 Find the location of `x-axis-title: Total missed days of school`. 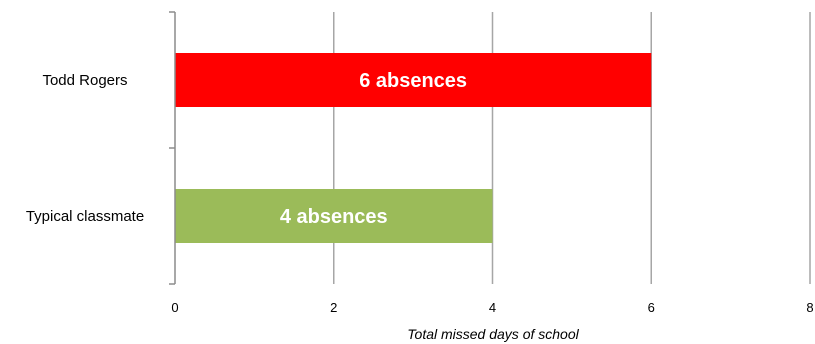

x-axis-title: Total missed days of school is located at coordinates (493, 334).